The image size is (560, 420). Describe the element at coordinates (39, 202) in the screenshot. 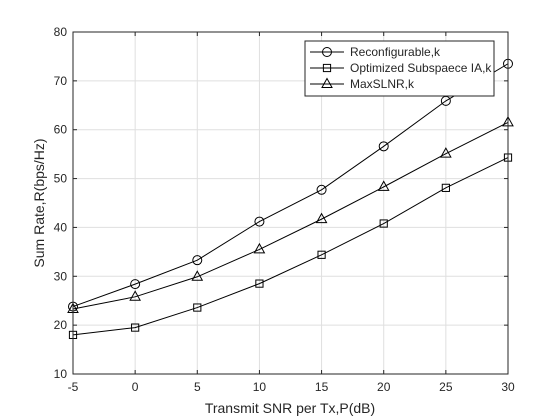

I see `y-axis-label: Sum Rate,R(bps/Hz)` at that location.